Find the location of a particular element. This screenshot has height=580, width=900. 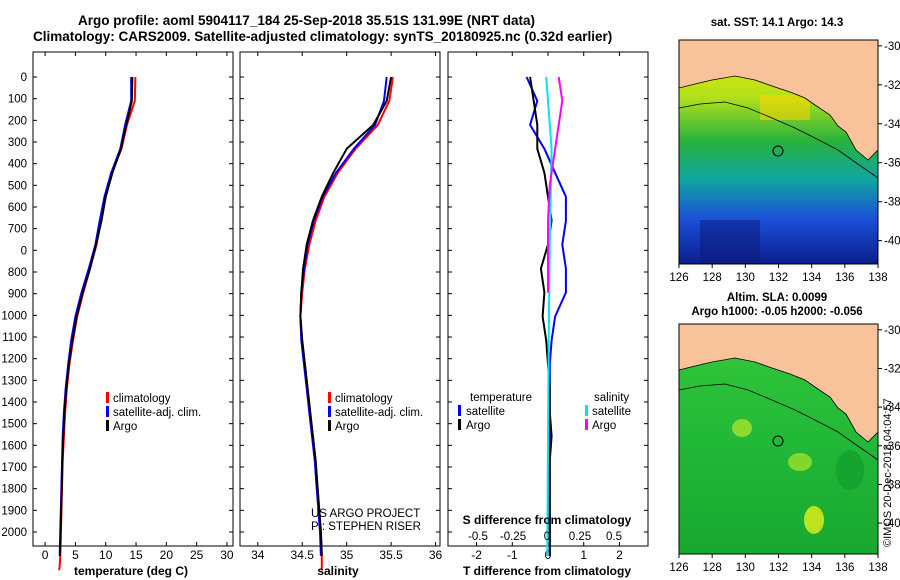

s-difference-tick-label: 0.25 is located at coordinates (580, 537).